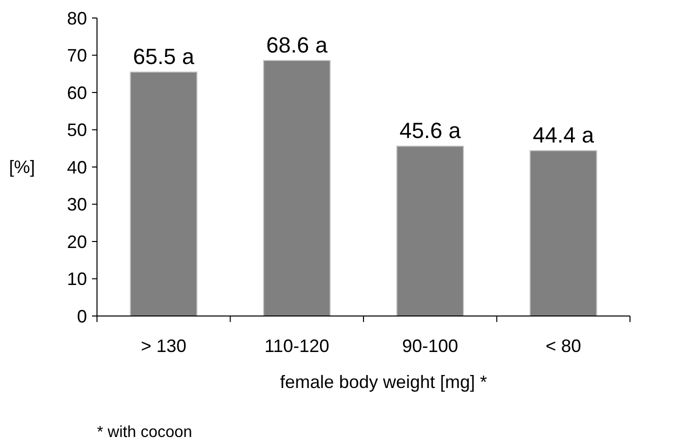  I want to click on y-tick-label: 60, so click(76, 92).